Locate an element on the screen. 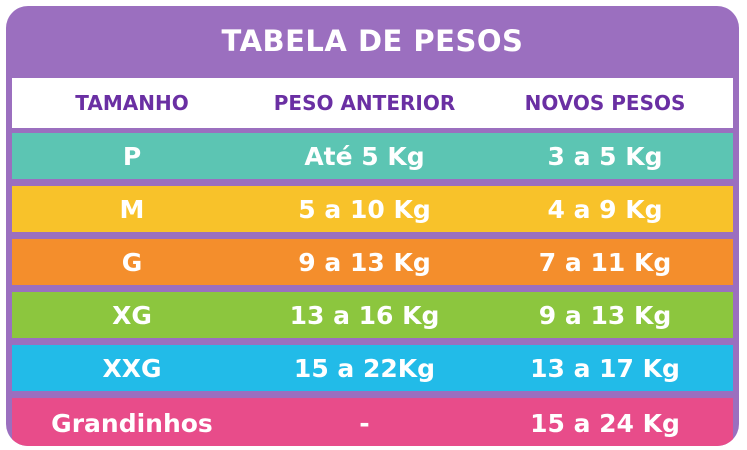 The image size is (747, 450). size-cell: P is located at coordinates (132, 156).